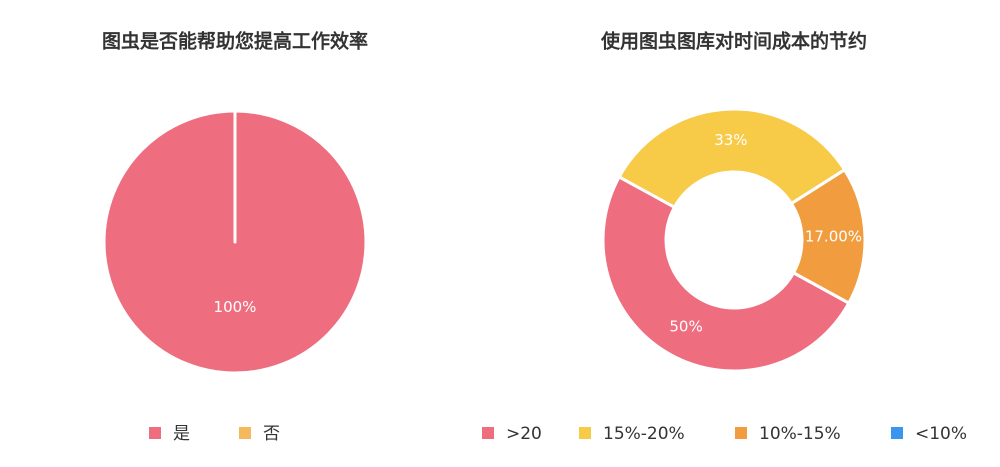  I want to click on data-label: 100%, so click(235, 307).